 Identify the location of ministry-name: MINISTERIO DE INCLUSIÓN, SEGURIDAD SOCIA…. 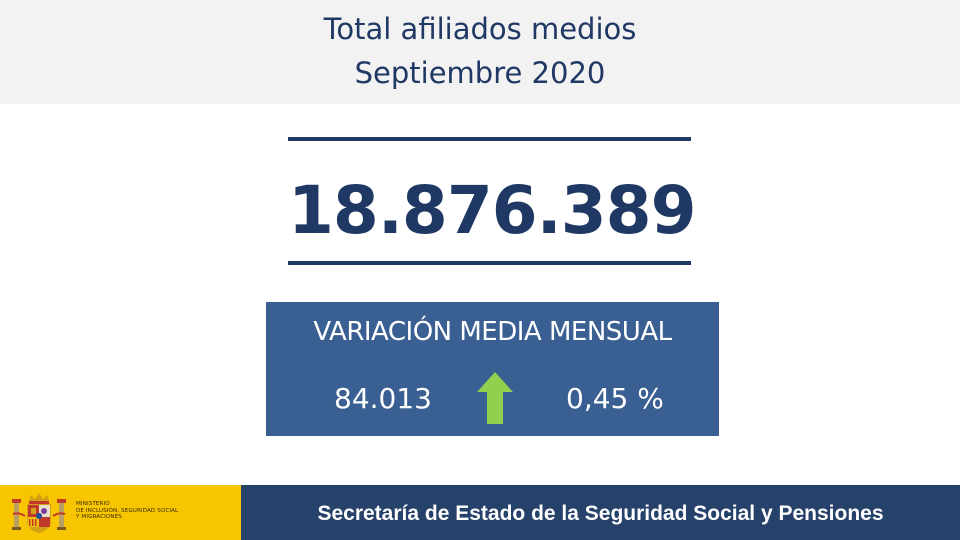
(127, 511).